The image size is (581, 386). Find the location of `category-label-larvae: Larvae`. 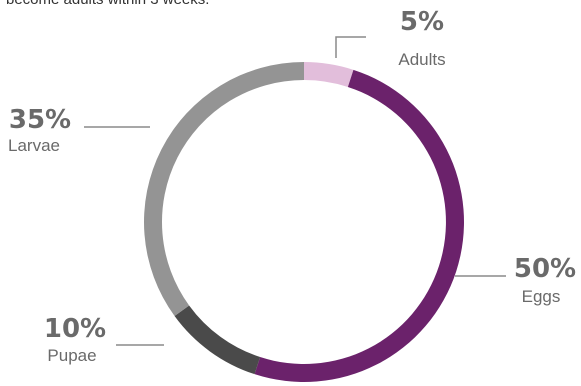

category-label-larvae: Larvae is located at coordinates (34, 145).